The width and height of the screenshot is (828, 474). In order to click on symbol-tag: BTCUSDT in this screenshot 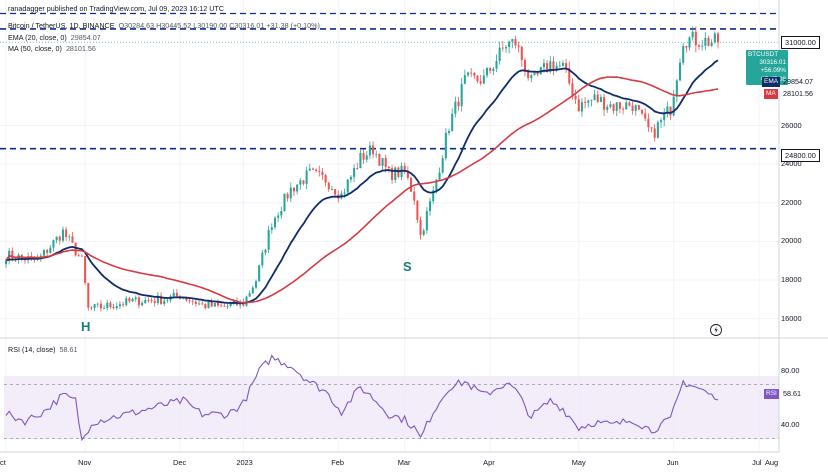, I will do `click(763, 54)`.